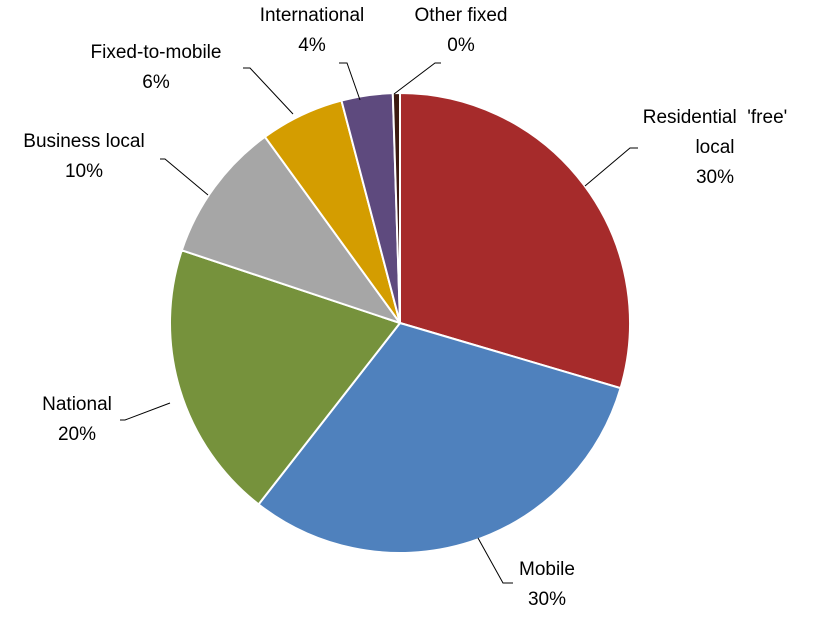 Image resolution: width=823 pixels, height=617 pixels. Describe the element at coordinates (184, 177) in the screenshot. I see `leader-line-business-local` at that location.